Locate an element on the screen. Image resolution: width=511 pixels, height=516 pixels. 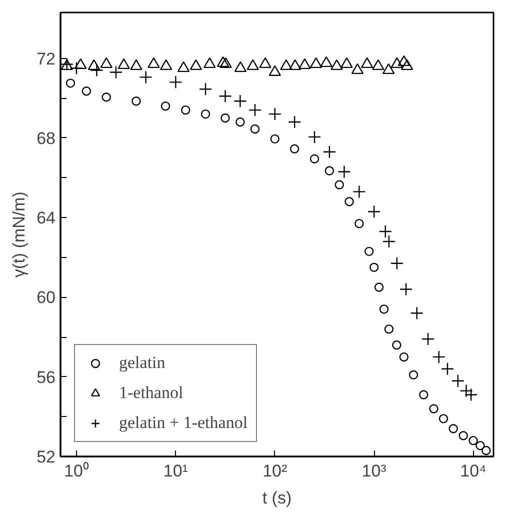
x-tick-label: 10³ is located at coordinates (374, 471).